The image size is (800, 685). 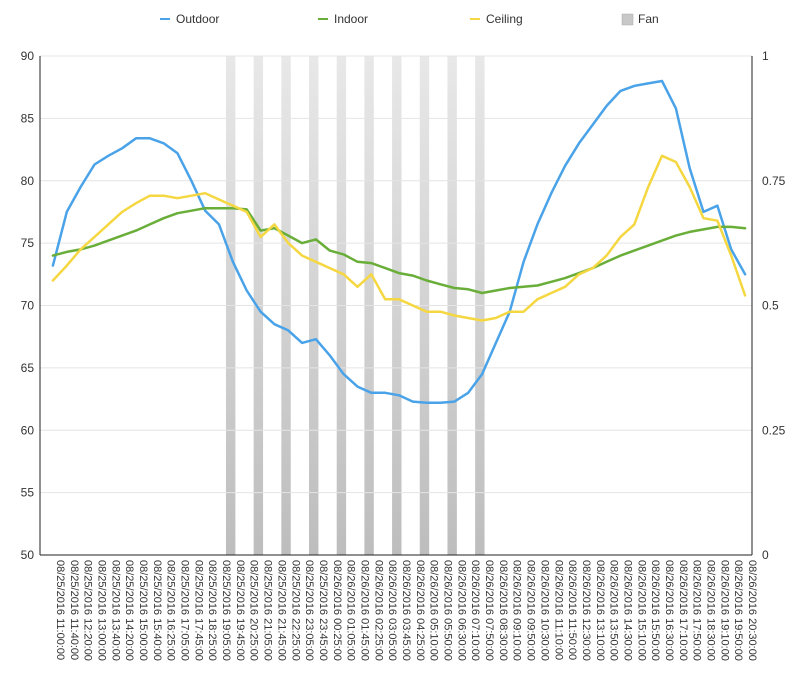 What do you see at coordinates (517, 610) in the screenshot?
I see `x-tick-label: 08/26/2016 09:10:00` at bounding box center [517, 610].